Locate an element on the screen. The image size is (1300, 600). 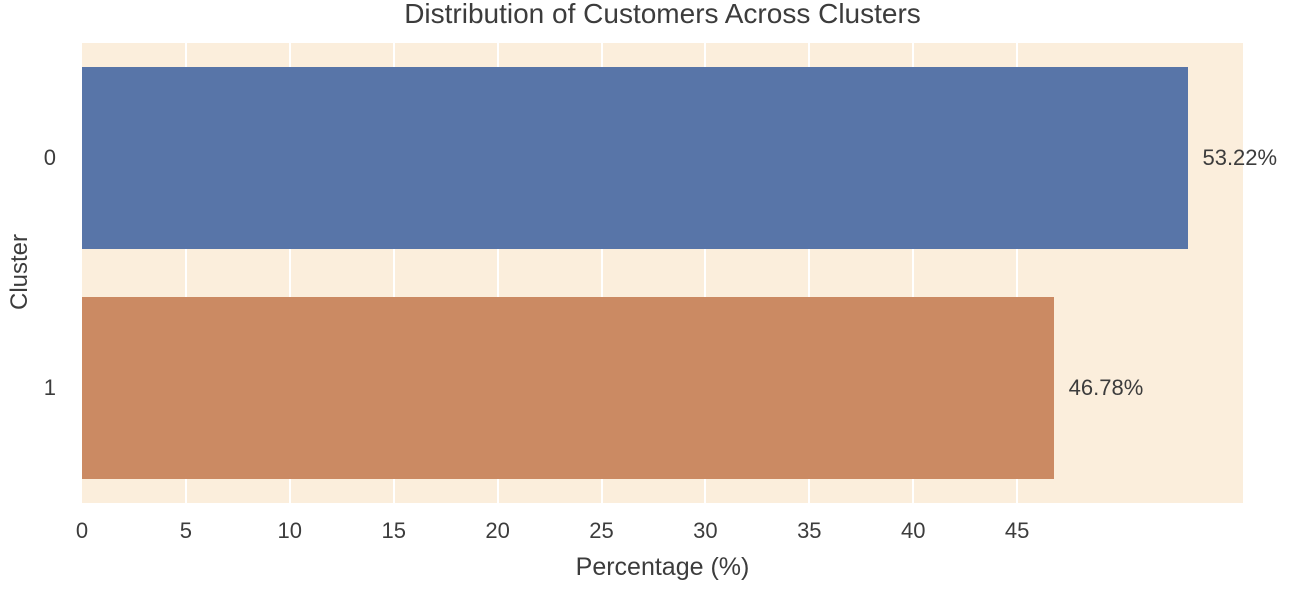
x-tick-label: 10 is located at coordinates (290, 530).